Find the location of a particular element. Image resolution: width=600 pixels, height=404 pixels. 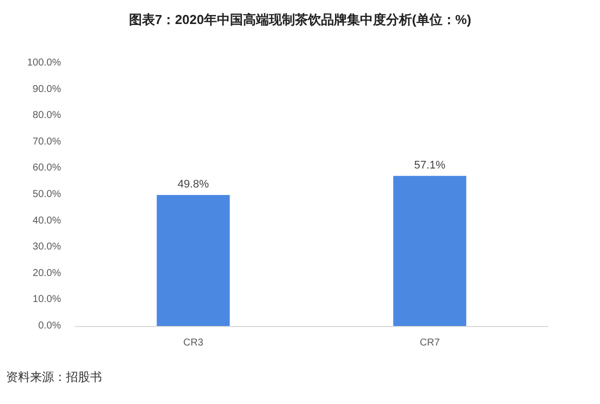

y-tick-label: 90.0% is located at coordinates (47, 89).